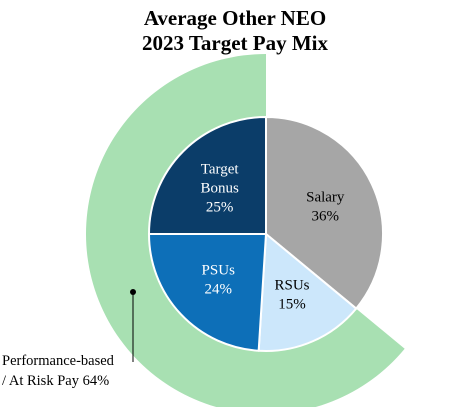 The height and width of the screenshot is (407, 470). Describe the element at coordinates (292, 295) in the screenshot. I see `pie-slice-label-1: RSUs 15%` at that location.